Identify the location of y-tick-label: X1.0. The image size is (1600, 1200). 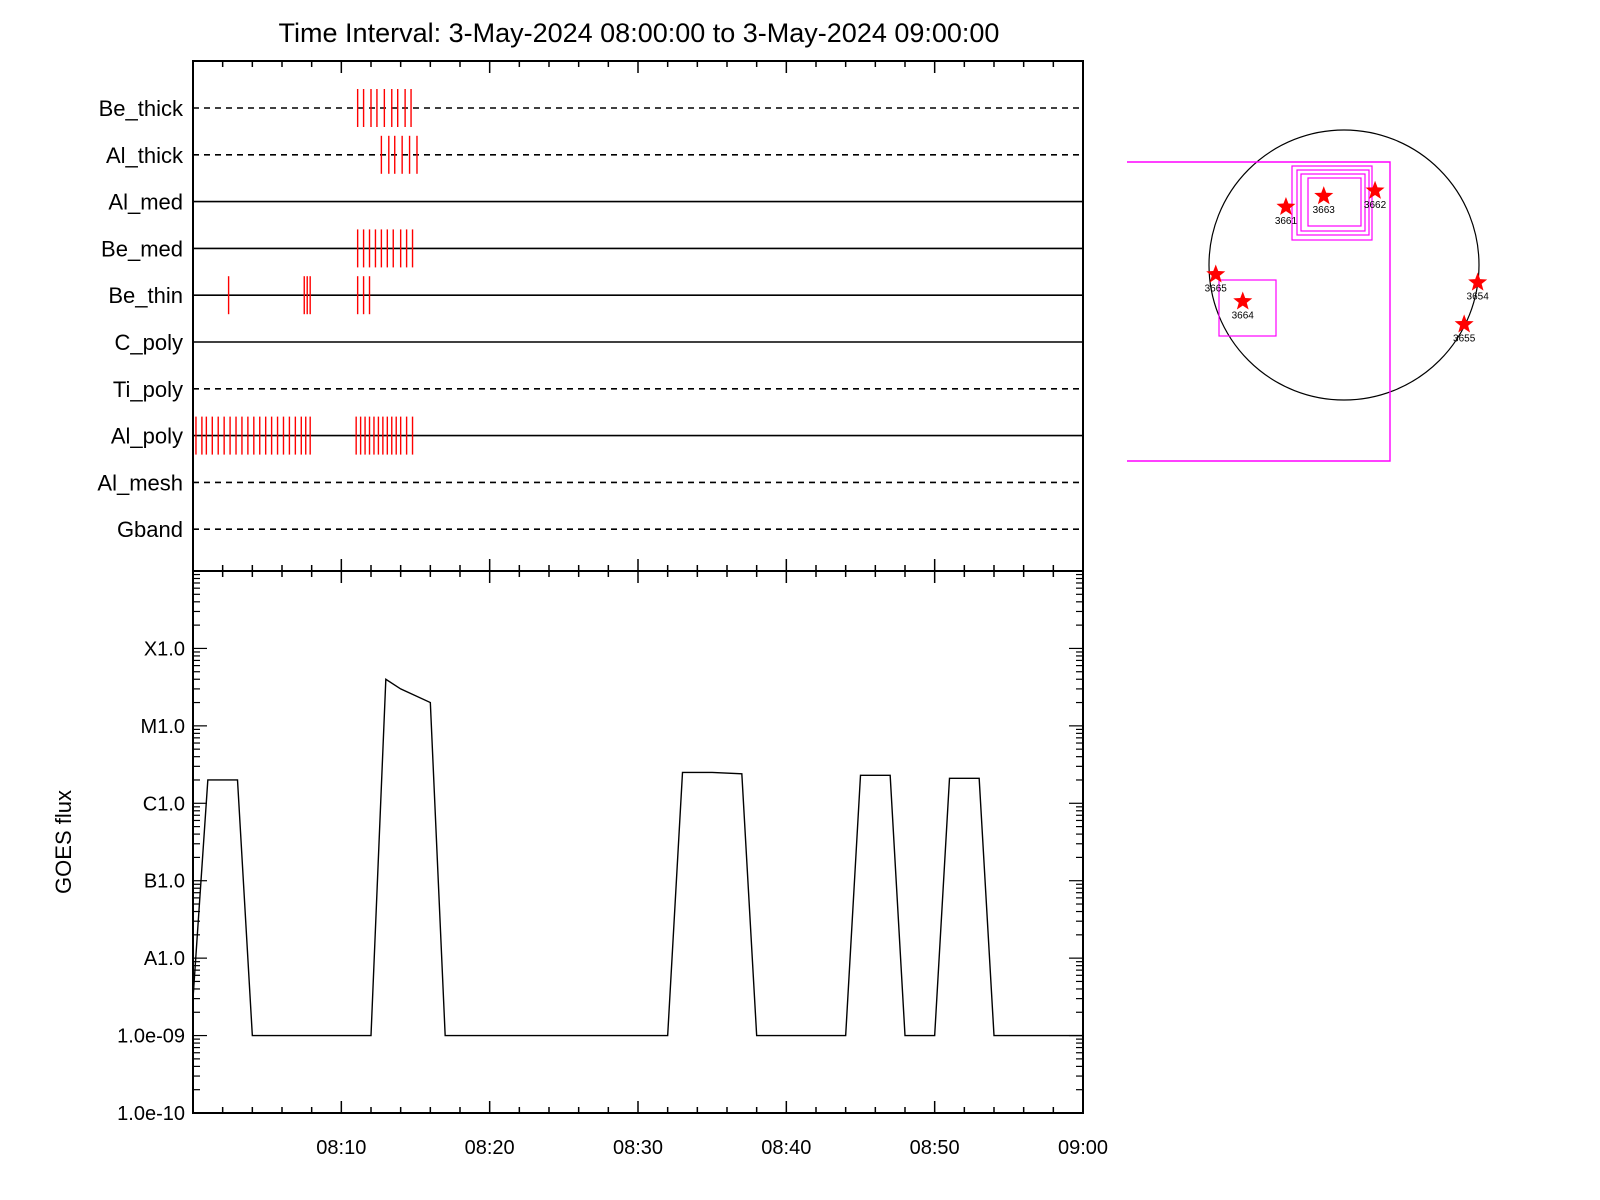
(164, 649).